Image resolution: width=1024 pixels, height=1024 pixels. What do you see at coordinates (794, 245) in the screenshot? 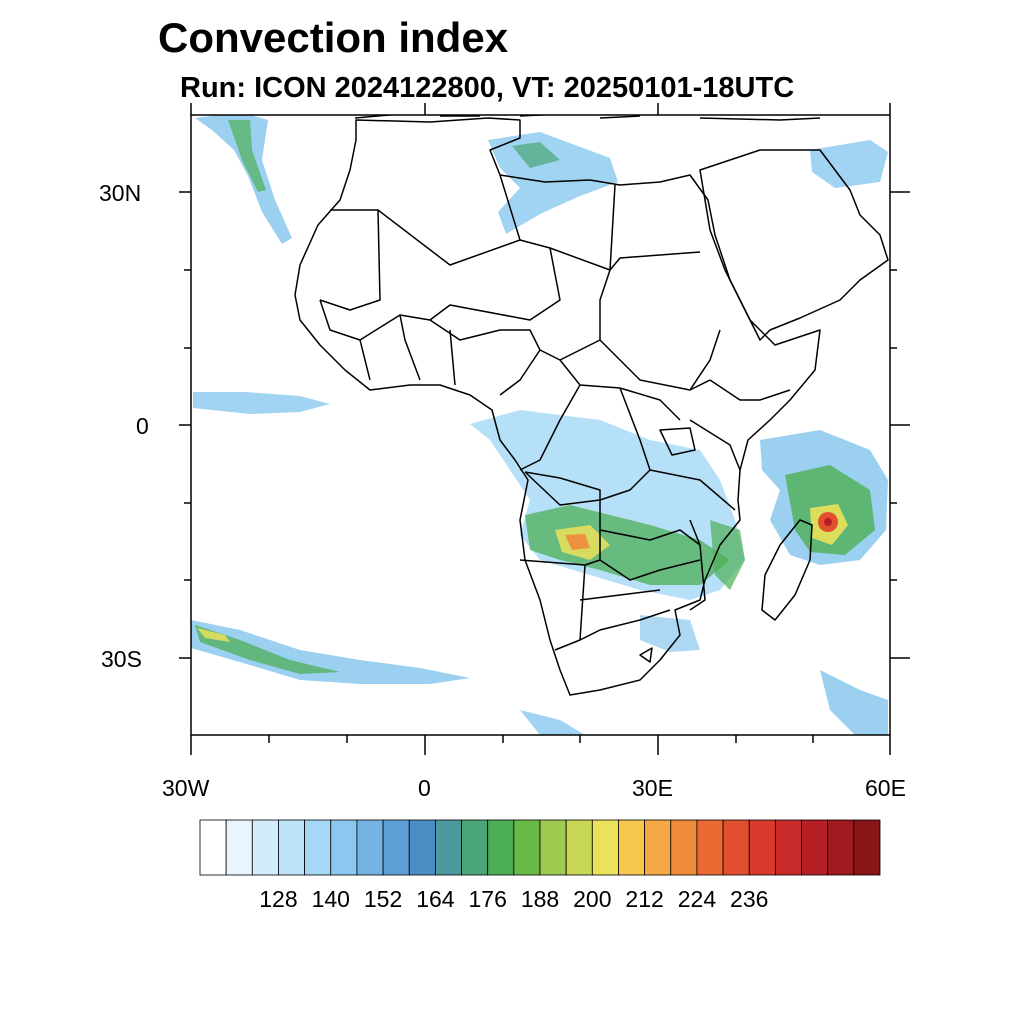
I see `arabian-peninsula` at bounding box center [794, 245].